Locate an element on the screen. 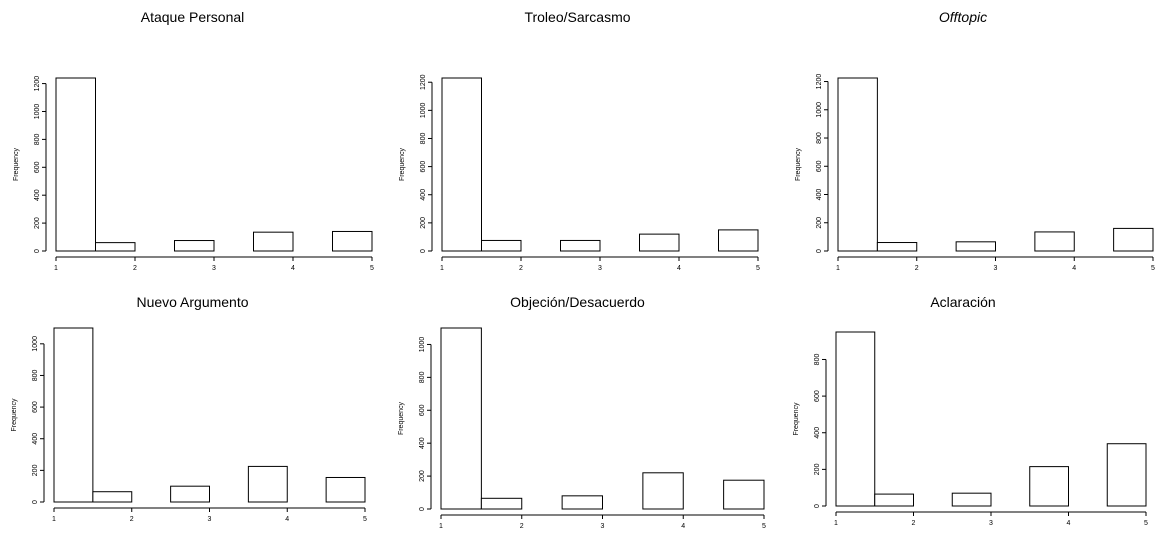  chart-title: Troleo/Sarcasmo is located at coordinates (577, 17).